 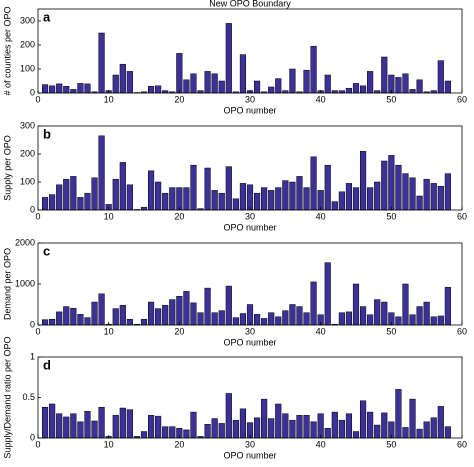 What do you see at coordinates (47, 133) in the screenshot?
I see `panel-label: b` at bounding box center [47, 133].